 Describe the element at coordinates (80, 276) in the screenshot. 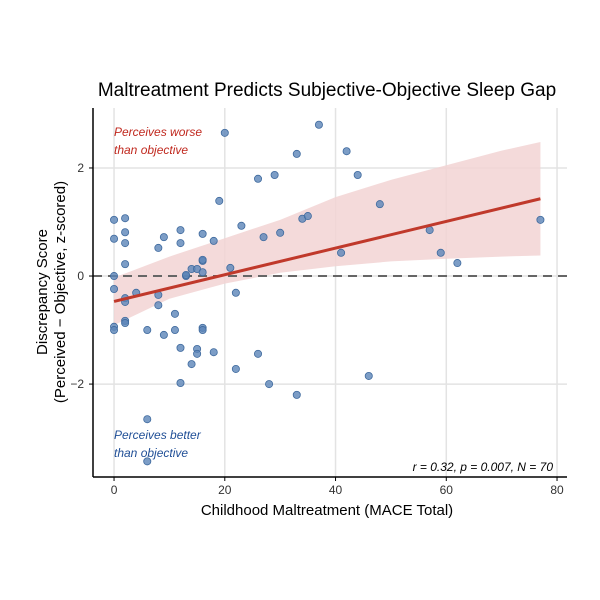

I see `y-tick-label: 0` at that location.